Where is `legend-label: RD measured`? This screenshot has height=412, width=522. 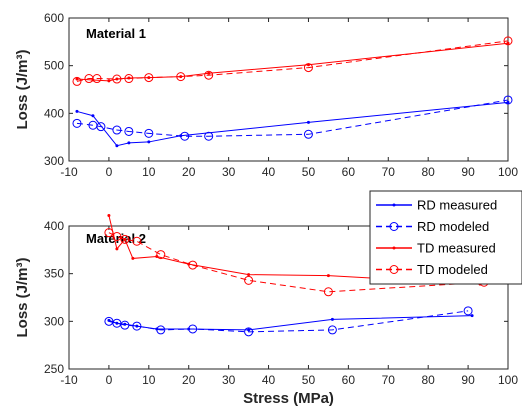
legend-label: RD measured is located at coordinates (457, 205).